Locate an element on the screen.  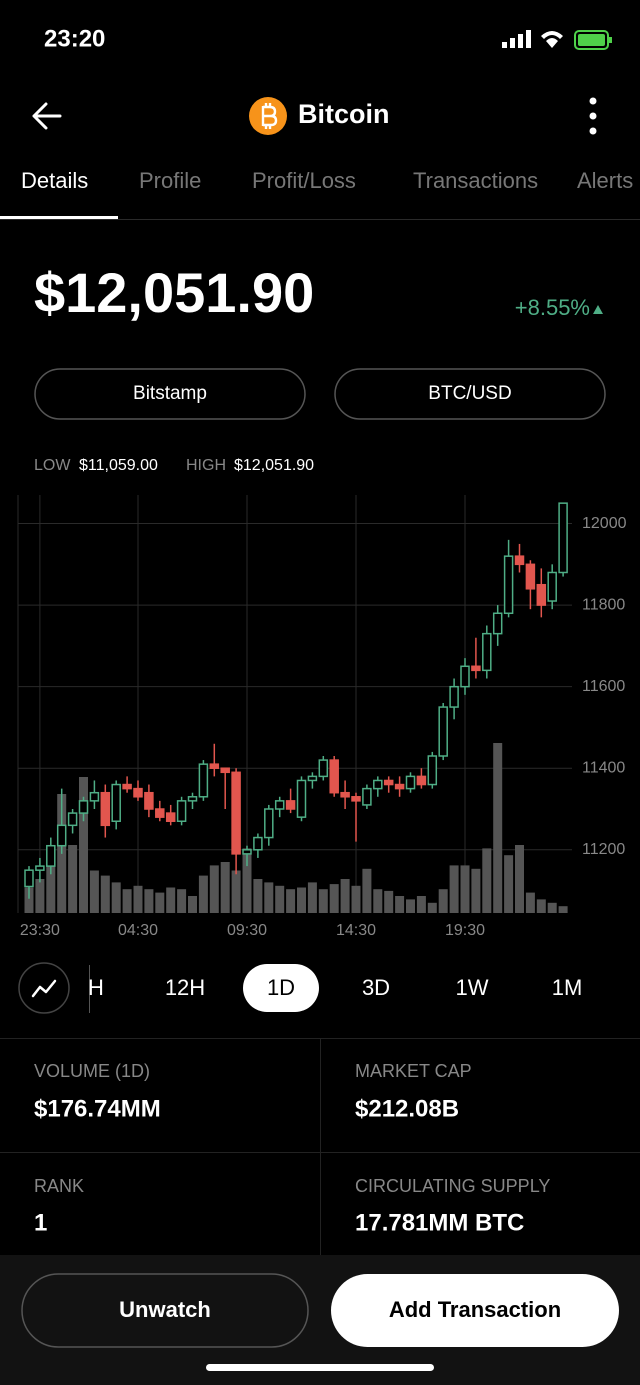
tab: Alerts is located at coordinates (605, 180).